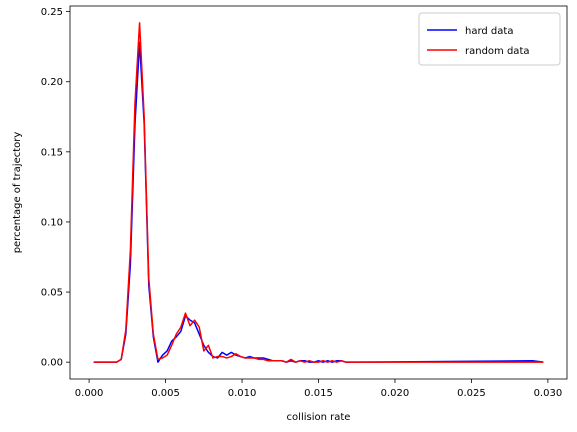 This screenshot has width=577, height=432. I want to click on x-tick-label: 0.020, so click(395, 393).